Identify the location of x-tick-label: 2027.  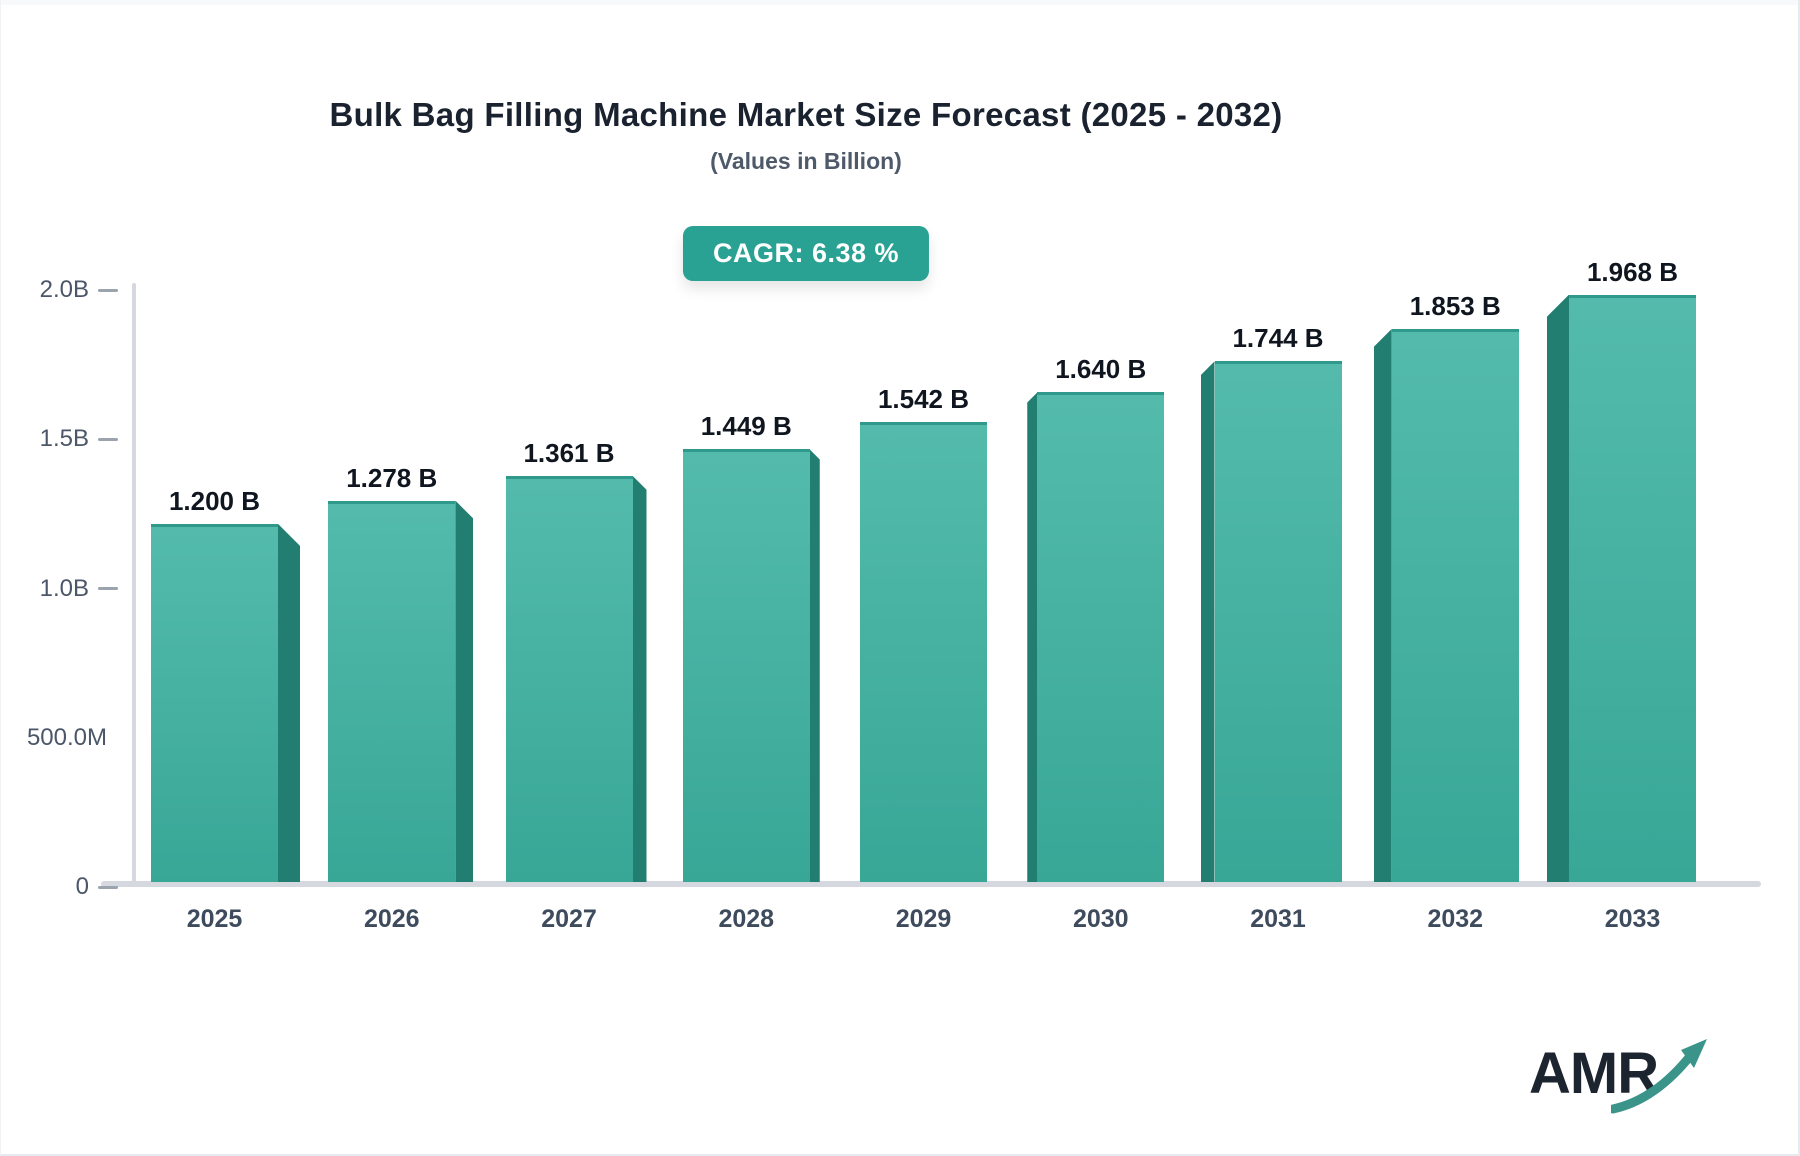
(569, 919).